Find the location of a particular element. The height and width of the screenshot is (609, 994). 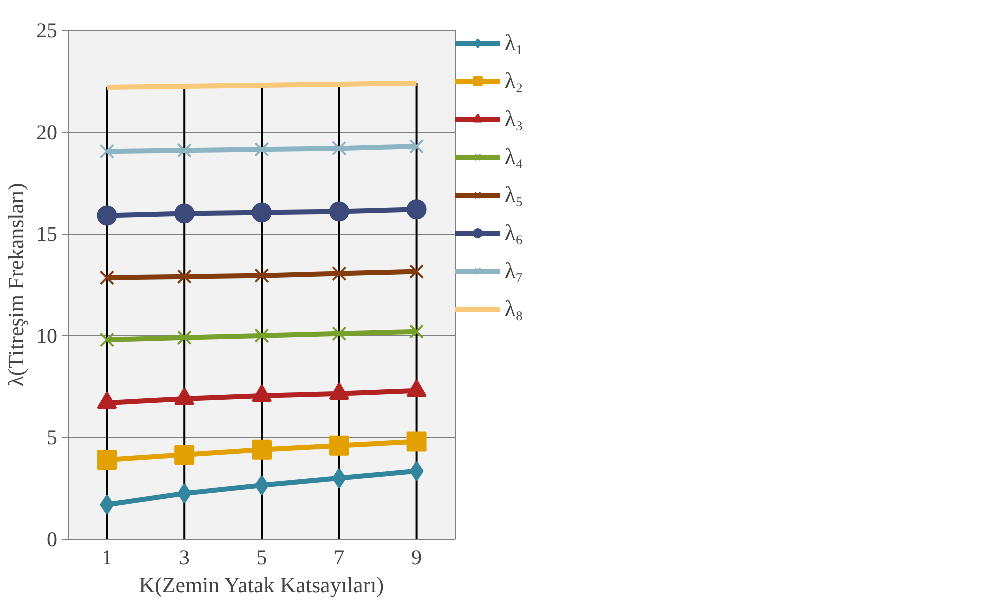

x-tick-label: 7 is located at coordinates (339, 558).